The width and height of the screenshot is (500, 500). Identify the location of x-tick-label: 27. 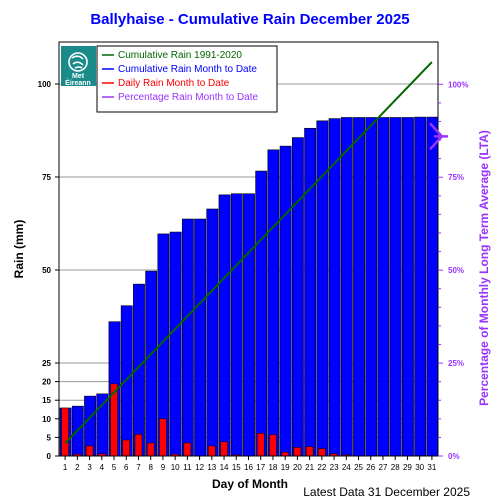
(383, 467).